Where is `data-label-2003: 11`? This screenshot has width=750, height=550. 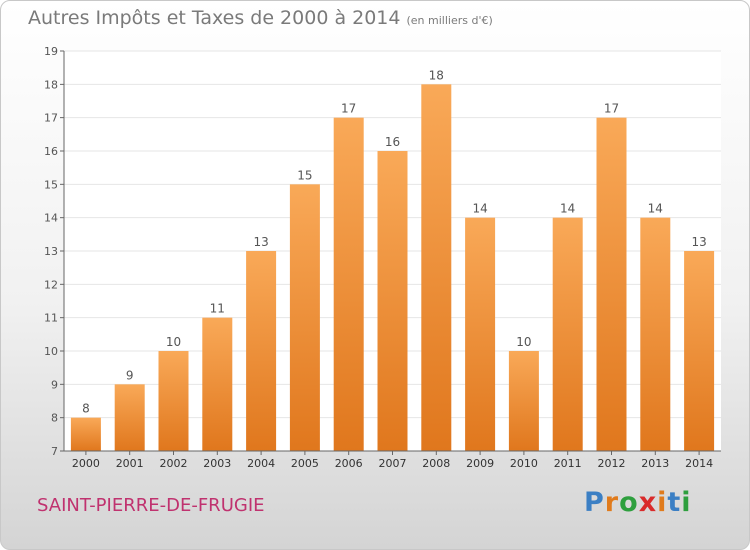 data-label-2003: 11 is located at coordinates (217, 309).